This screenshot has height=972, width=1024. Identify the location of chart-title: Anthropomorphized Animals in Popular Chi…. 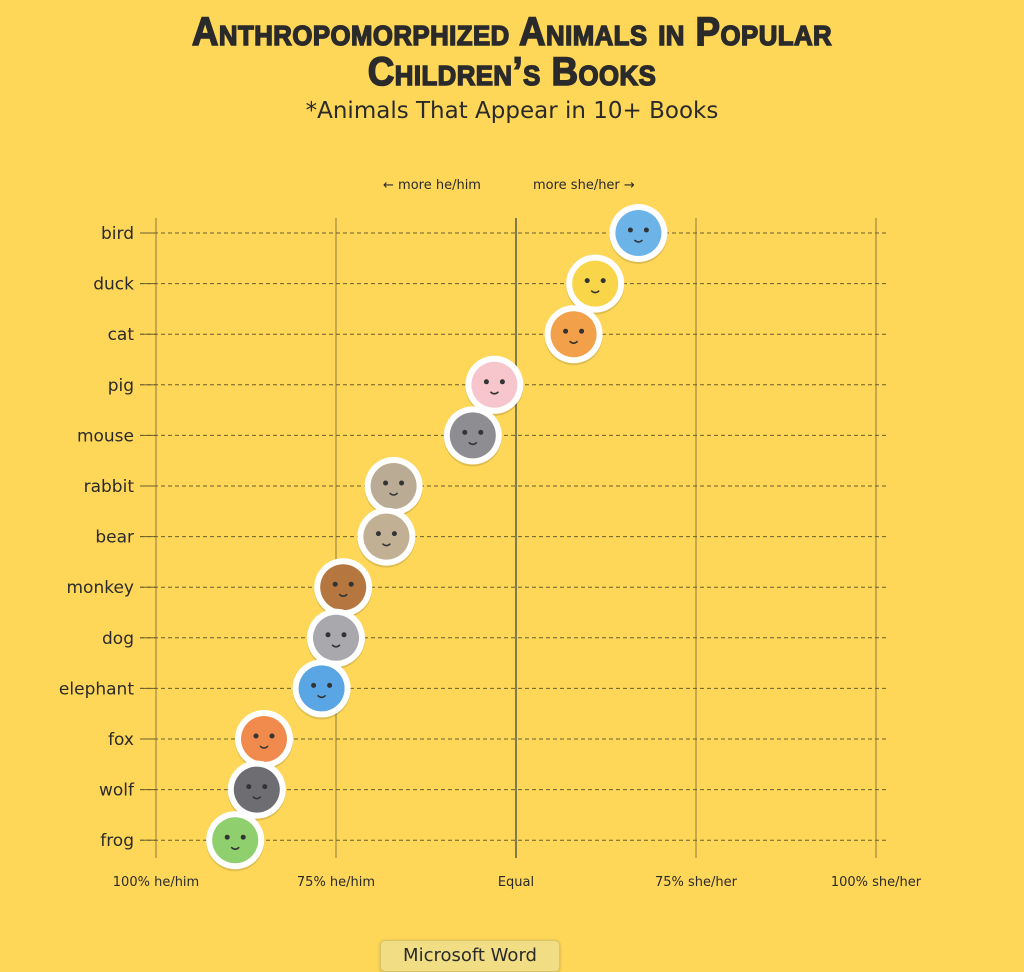
(512, 52).